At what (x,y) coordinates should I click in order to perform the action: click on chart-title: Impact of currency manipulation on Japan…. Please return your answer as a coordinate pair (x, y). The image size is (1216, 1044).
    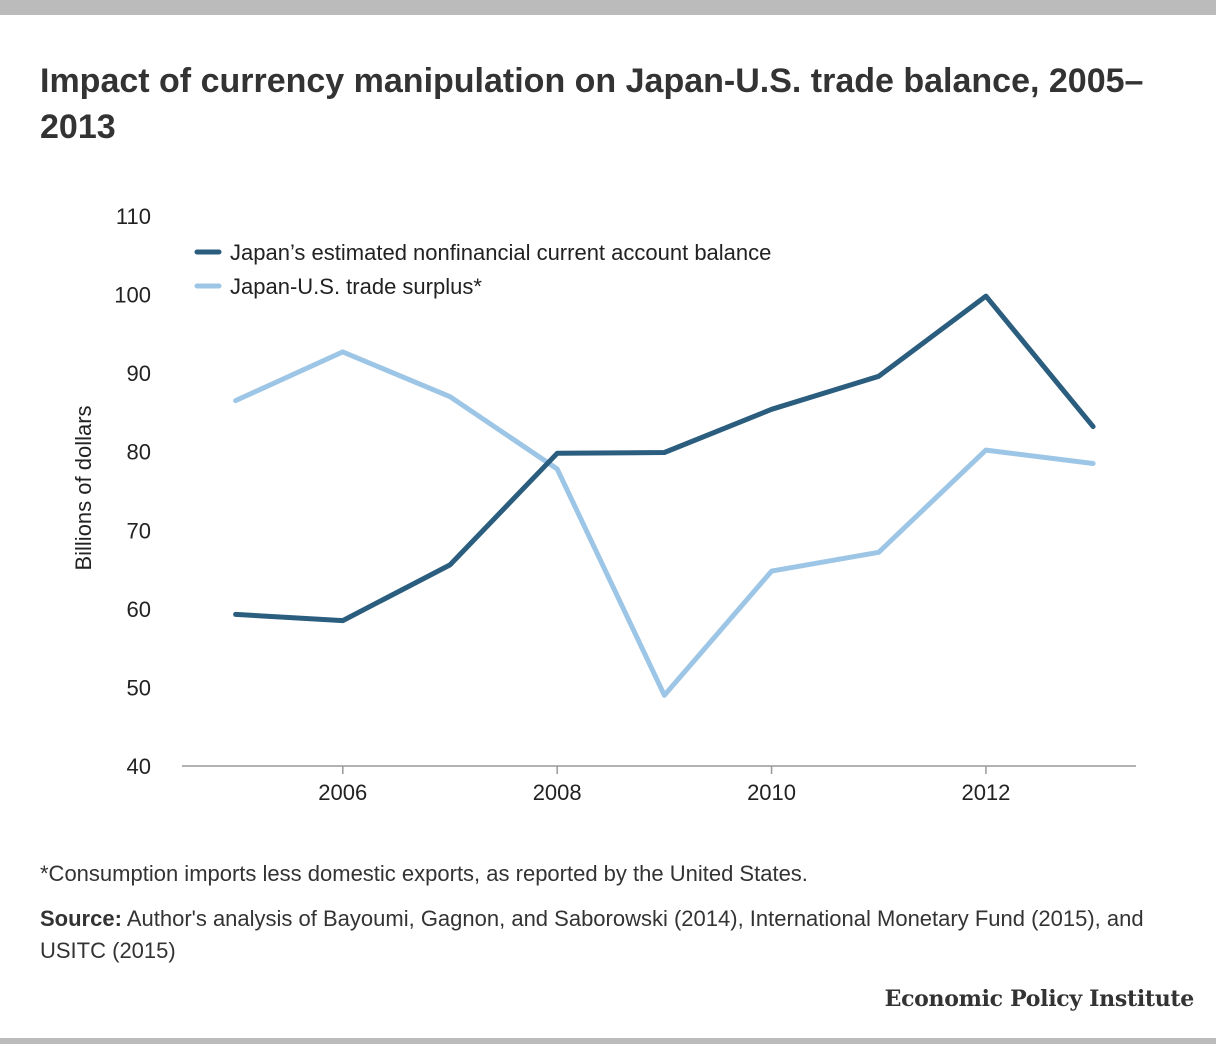
    Looking at the image, I should click on (592, 104).